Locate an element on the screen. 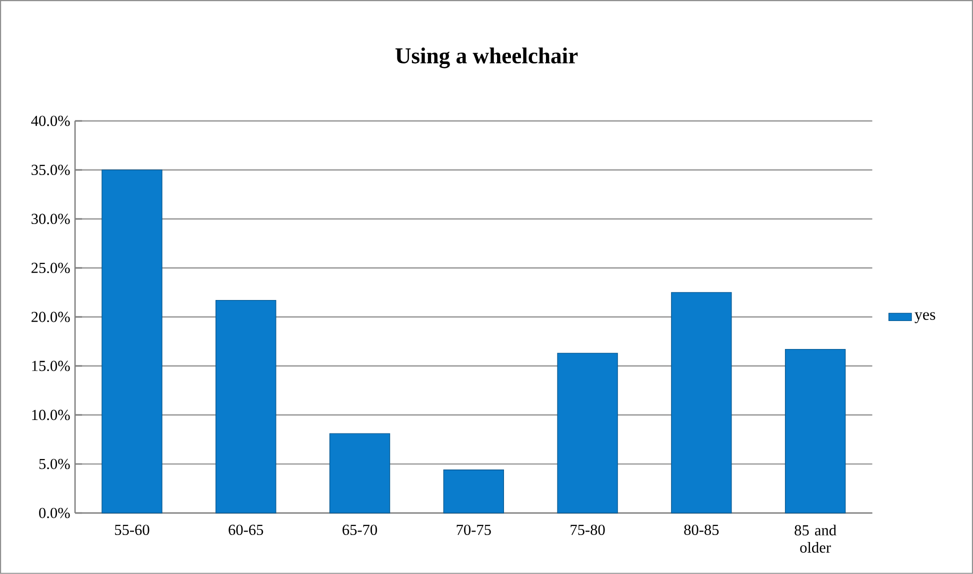 The width and height of the screenshot is (973, 574). legend-label: yes is located at coordinates (925, 318).